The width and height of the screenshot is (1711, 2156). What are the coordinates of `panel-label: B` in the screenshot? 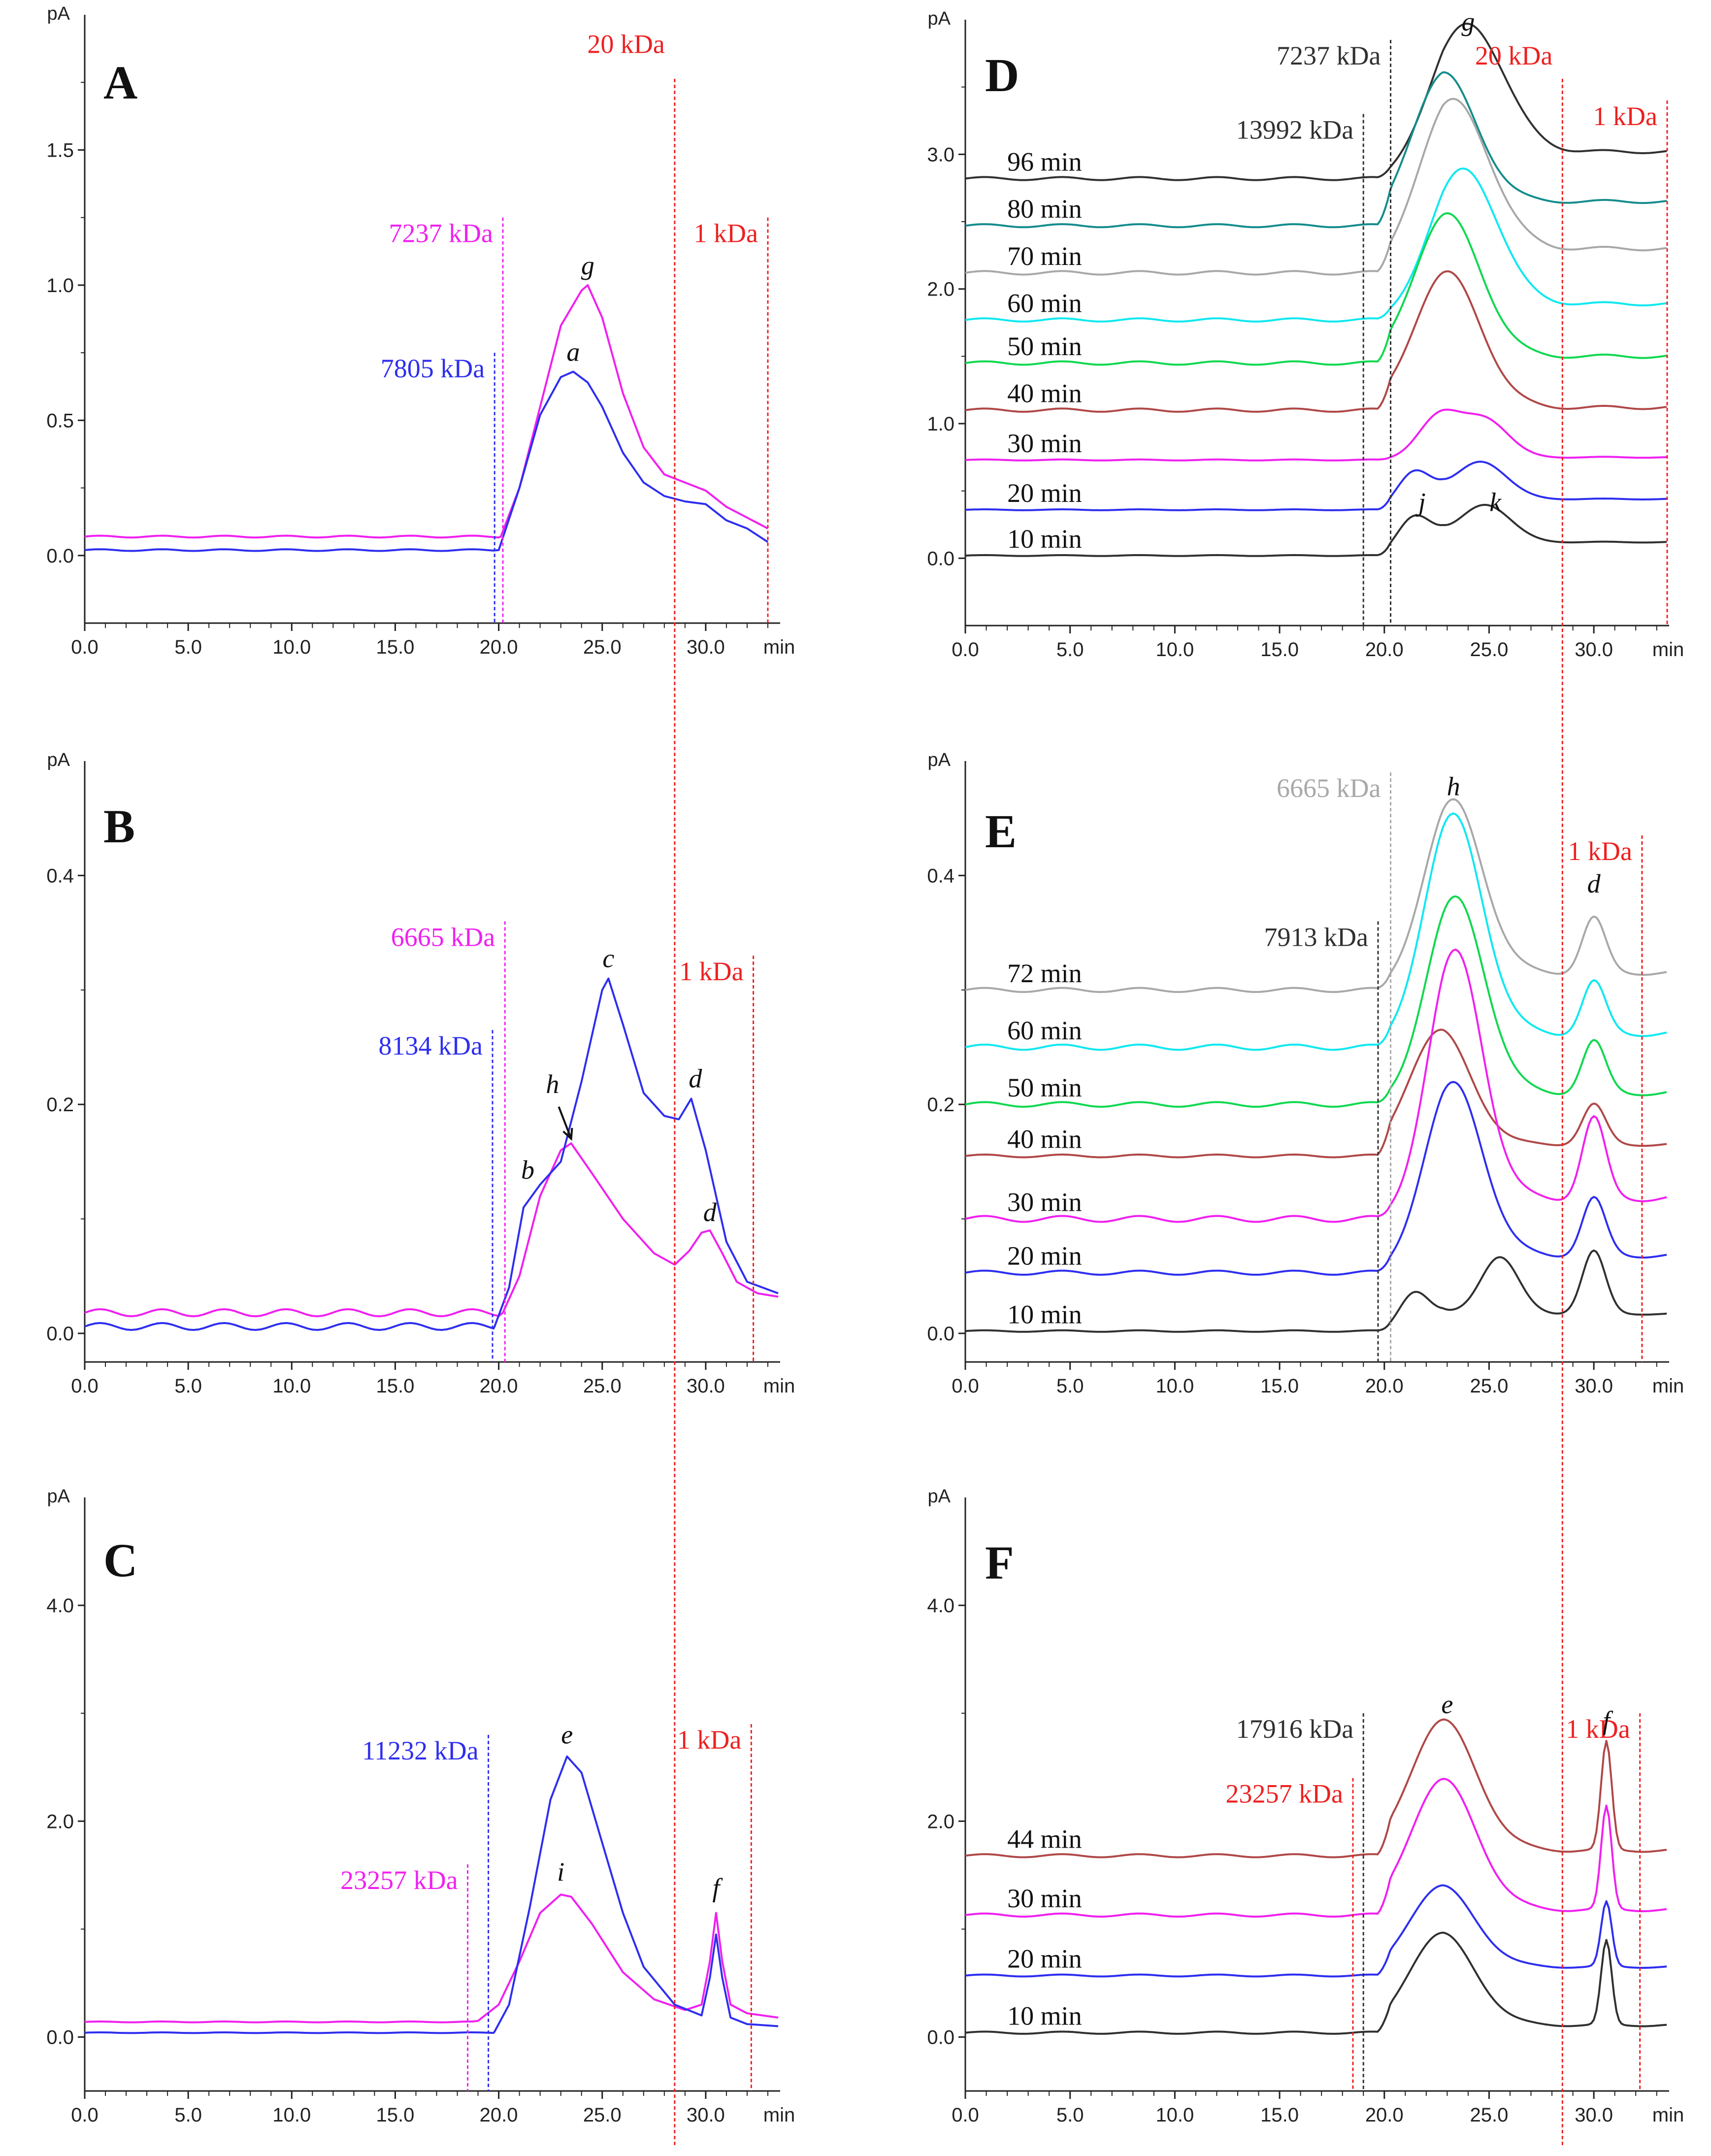 It's located at (119, 826).